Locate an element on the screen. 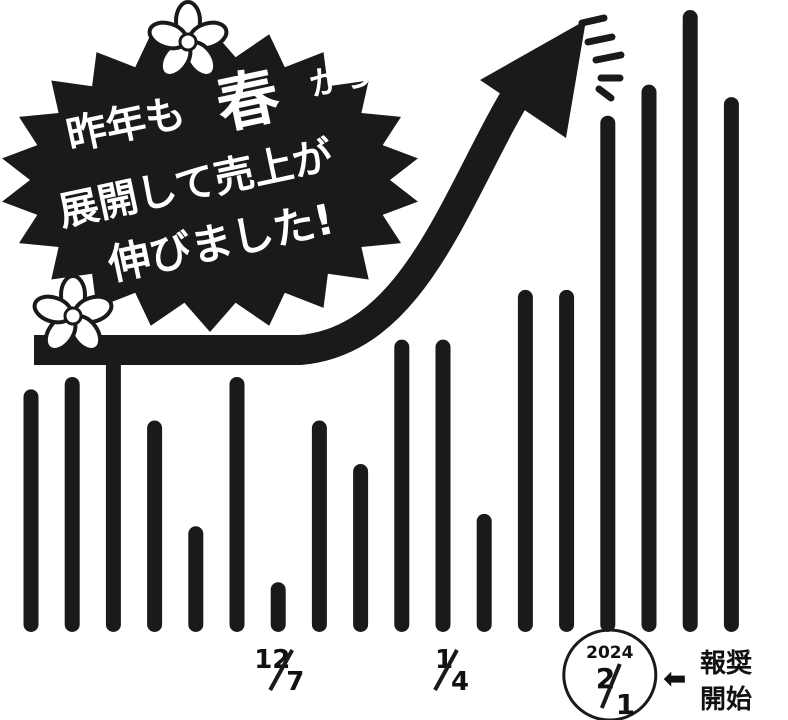 This screenshot has height=720, width=788. callout-spring-word: 春 is located at coordinates (248, 100).